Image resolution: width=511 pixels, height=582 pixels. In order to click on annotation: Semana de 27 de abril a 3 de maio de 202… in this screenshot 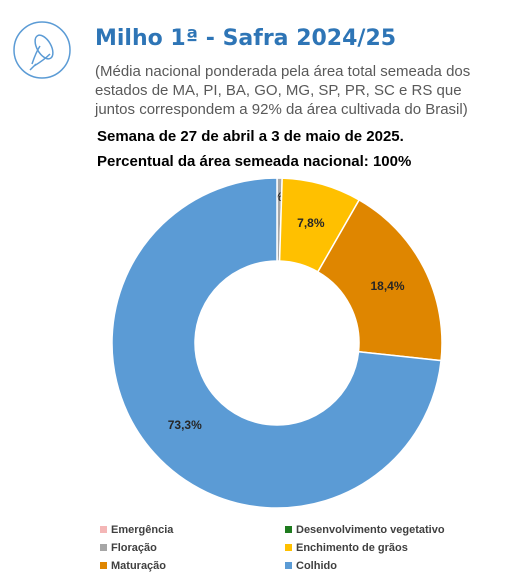, I will do `click(250, 136)`.